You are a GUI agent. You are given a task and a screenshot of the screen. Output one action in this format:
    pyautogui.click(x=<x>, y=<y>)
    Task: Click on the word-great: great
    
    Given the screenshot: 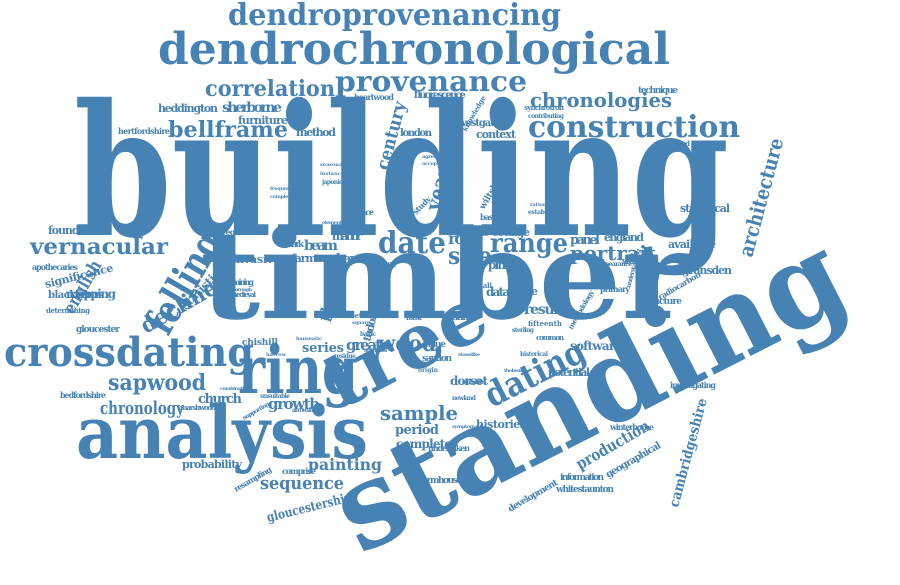 What is the action you would take?
    pyautogui.click(x=364, y=345)
    